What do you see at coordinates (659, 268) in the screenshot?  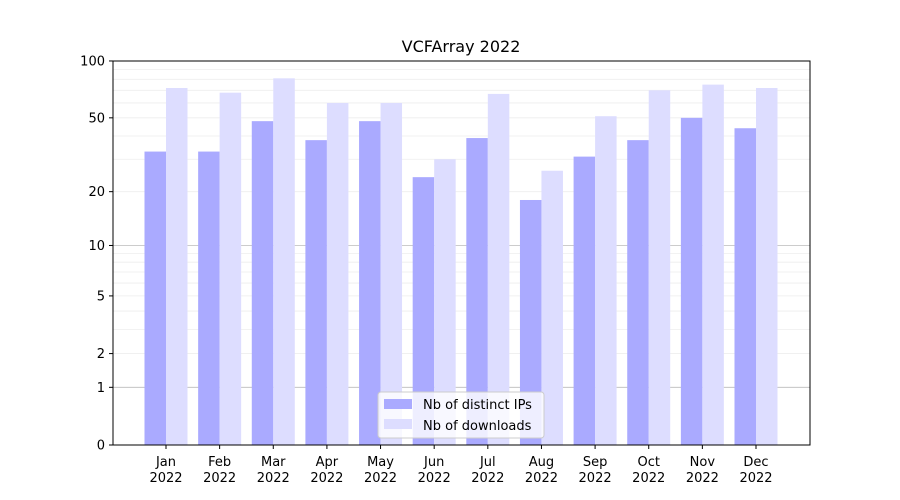 I see `bar-downloads-oct` at bounding box center [659, 268].